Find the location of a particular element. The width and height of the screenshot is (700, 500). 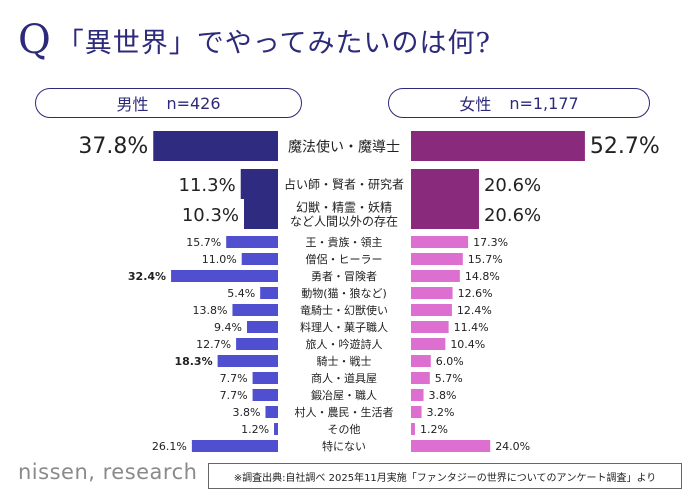

male-value-label-5: 32.4% is located at coordinates (147, 276).